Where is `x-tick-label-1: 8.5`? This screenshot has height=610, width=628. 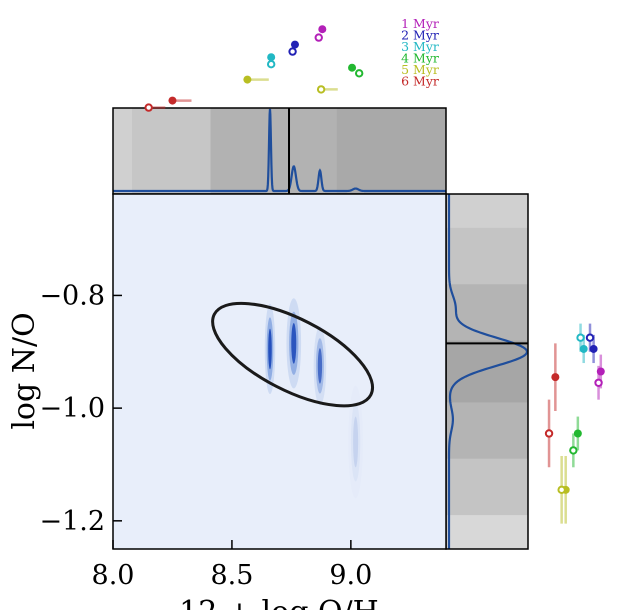 x-tick-label-1: 8.5 is located at coordinates (231, 575).